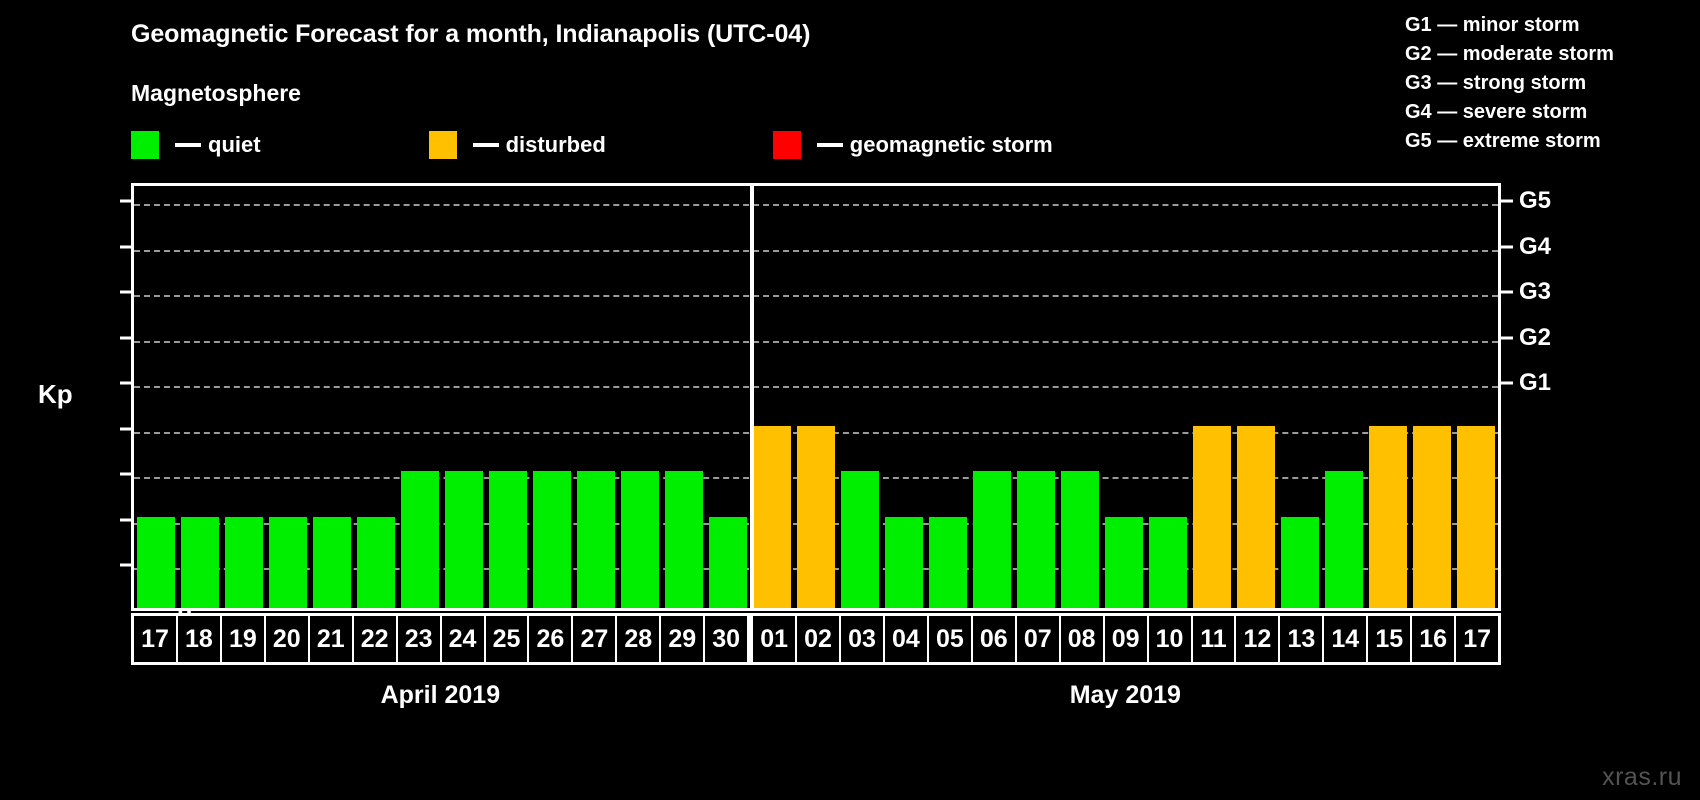  I want to click on date-axis-cell: 03, so click(863, 639).